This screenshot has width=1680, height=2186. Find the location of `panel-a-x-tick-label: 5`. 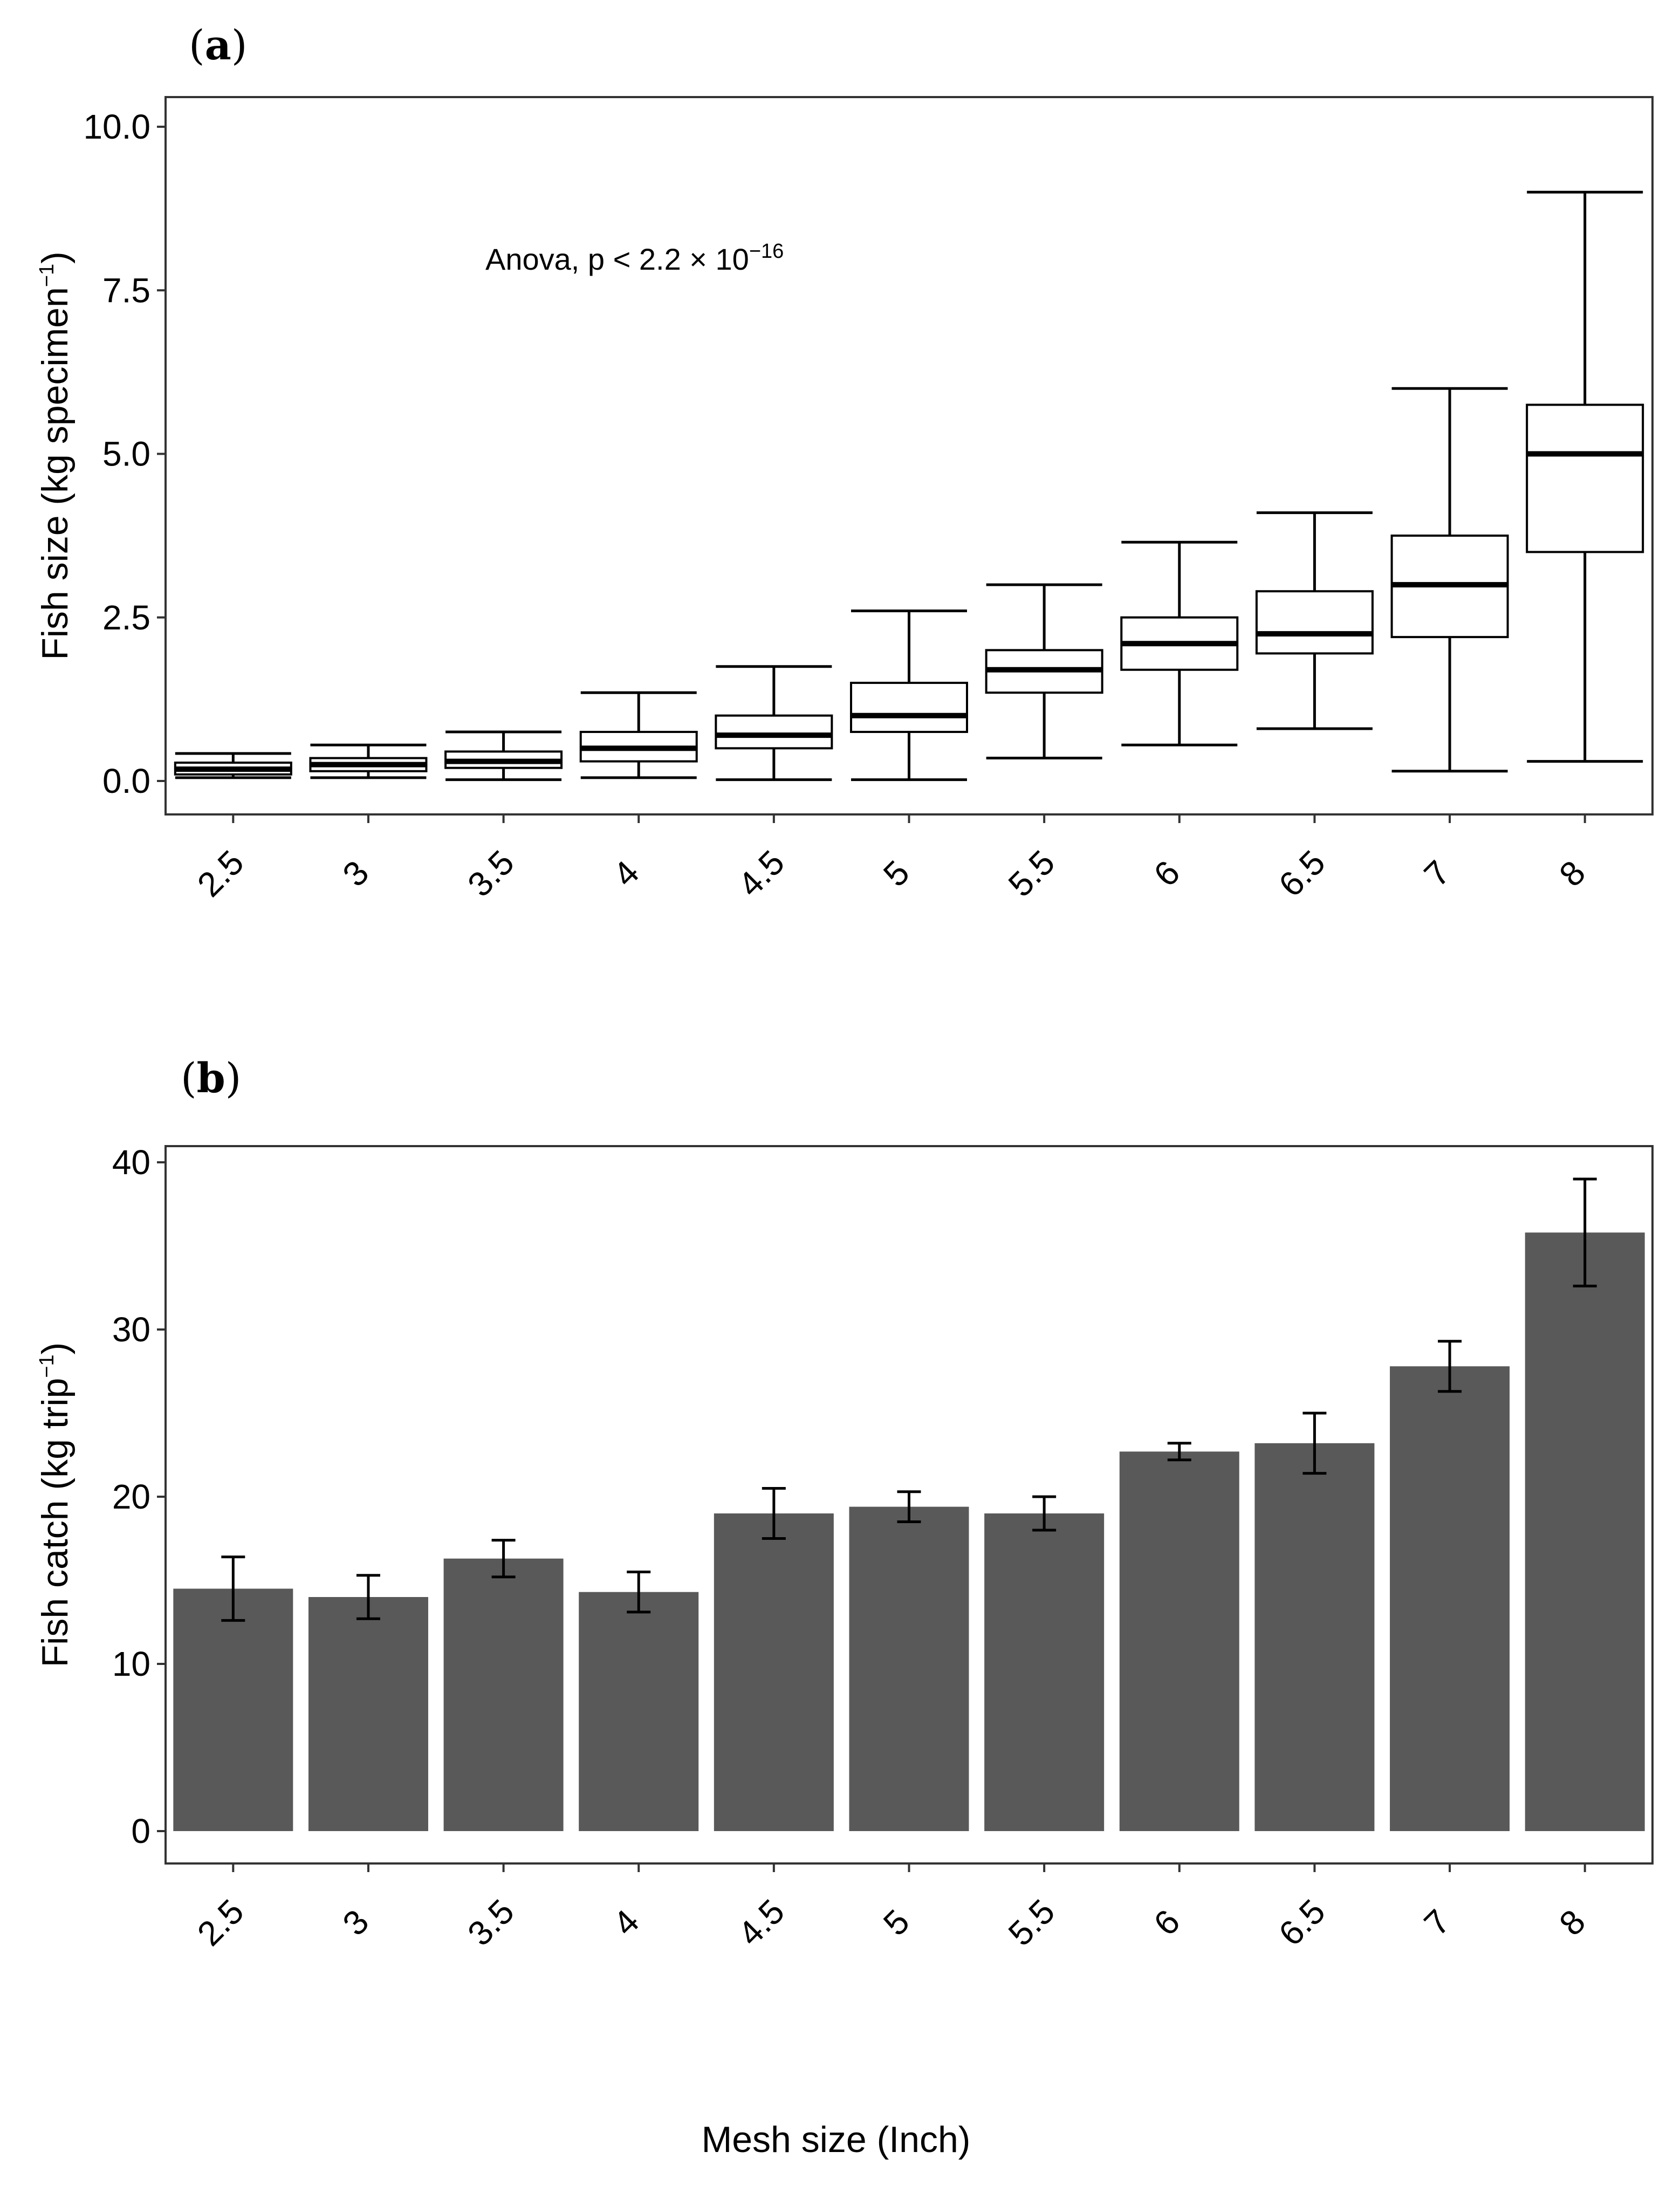

panel-a-x-tick-label: 5 is located at coordinates (896, 873).